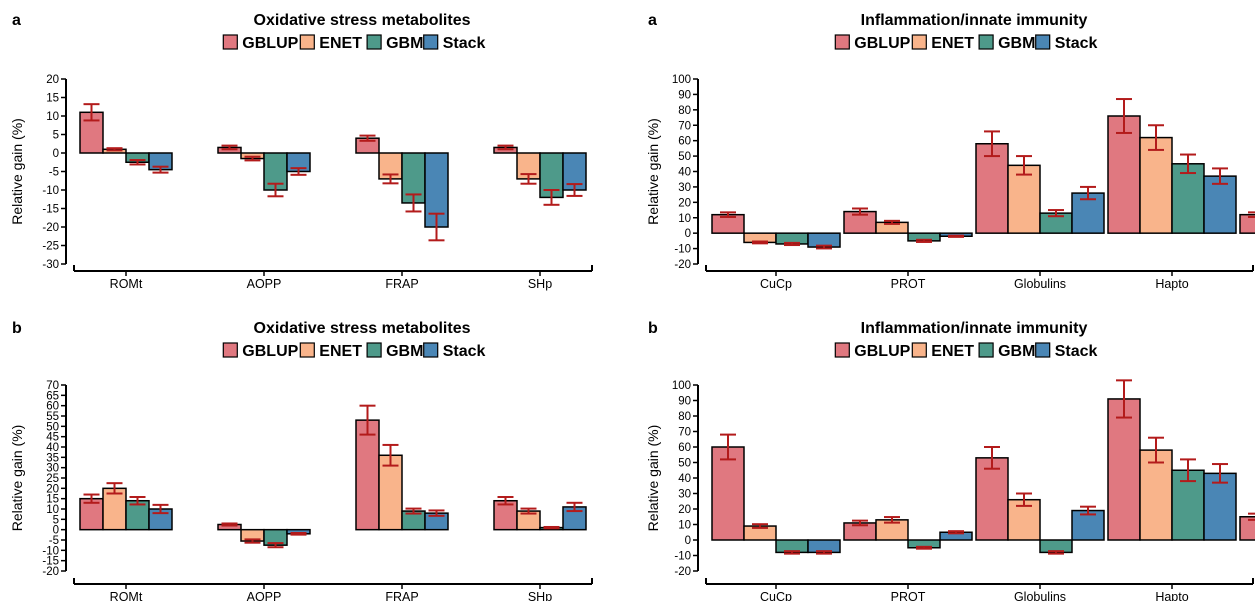  What do you see at coordinates (114, 149) in the screenshot?
I see `error-bar-enet-romt` at bounding box center [114, 149].